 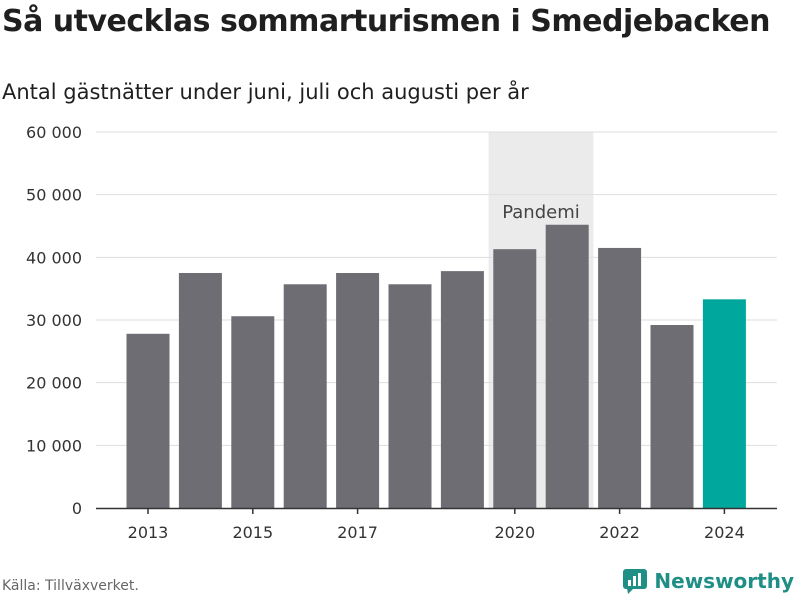 I want to click on newsworthy-logo-icon, so click(x=635, y=581).